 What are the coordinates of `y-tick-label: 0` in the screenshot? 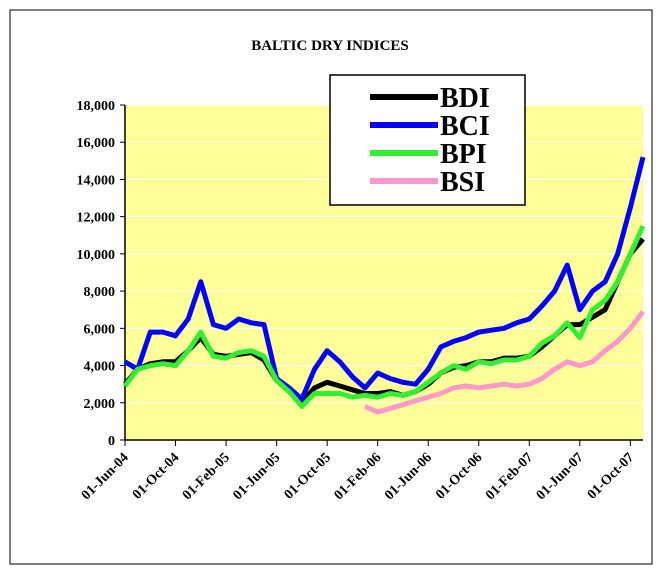 It's located at (111, 441).